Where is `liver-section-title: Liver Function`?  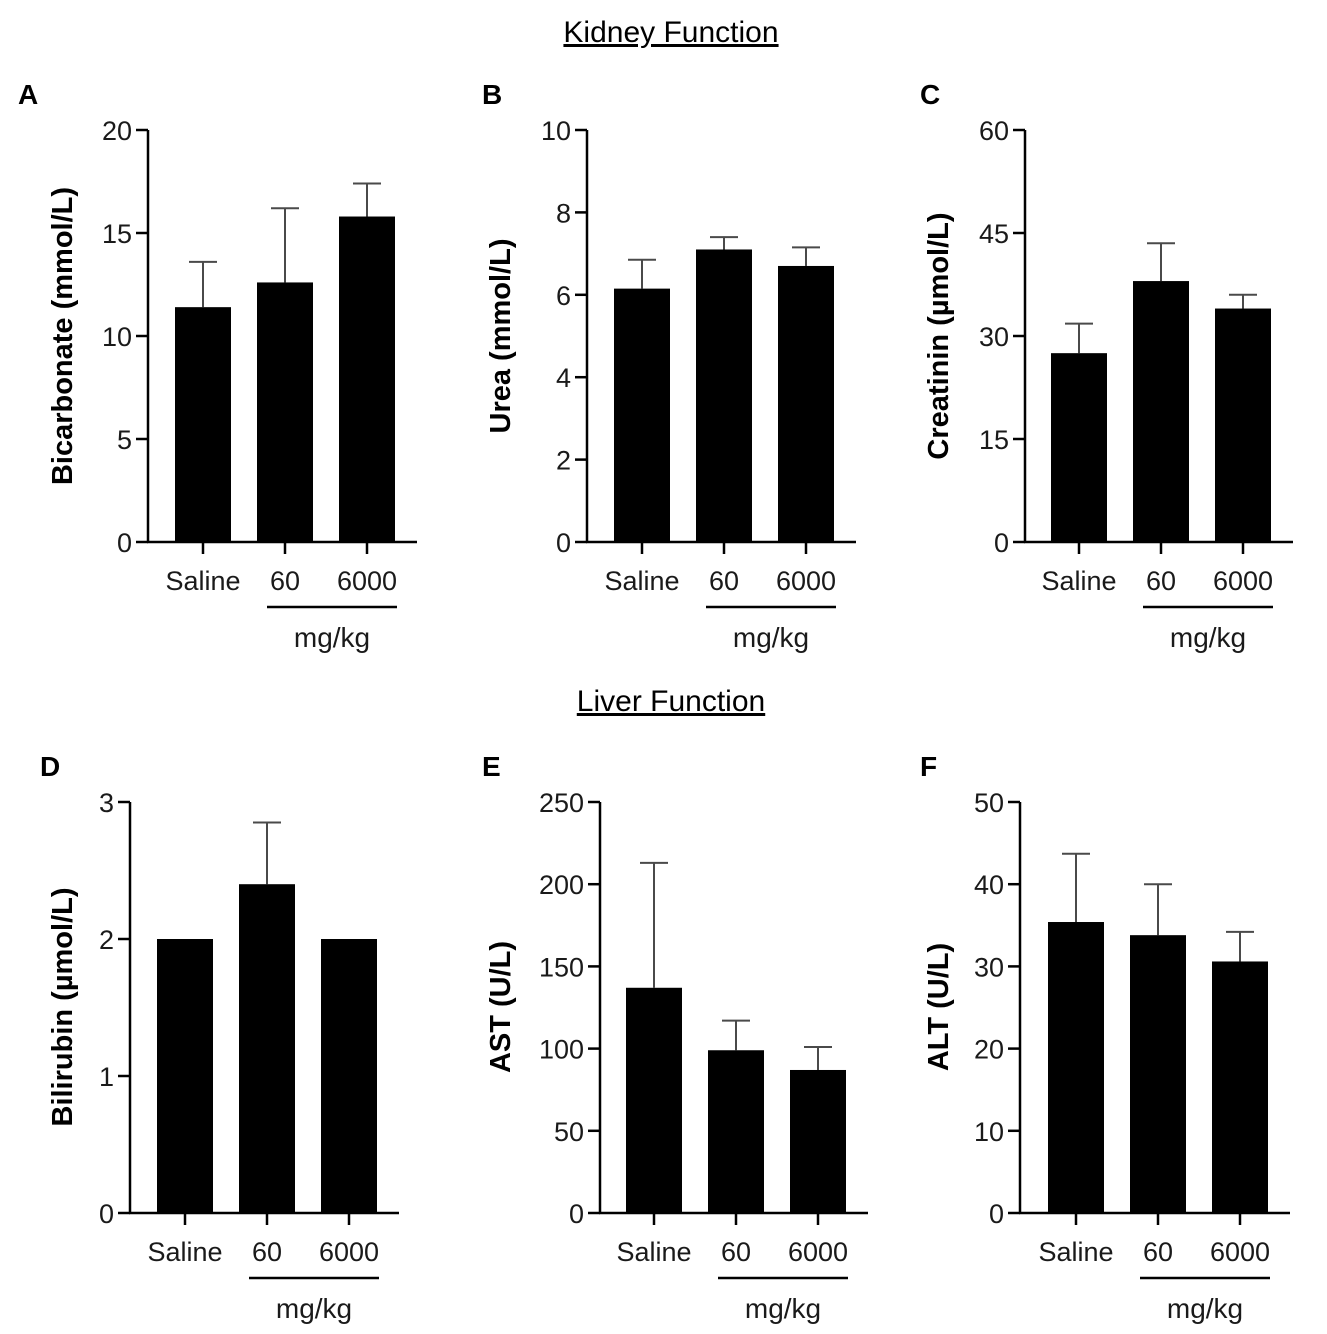
liver-section-title: Liver Function is located at coordinates (671, 701).